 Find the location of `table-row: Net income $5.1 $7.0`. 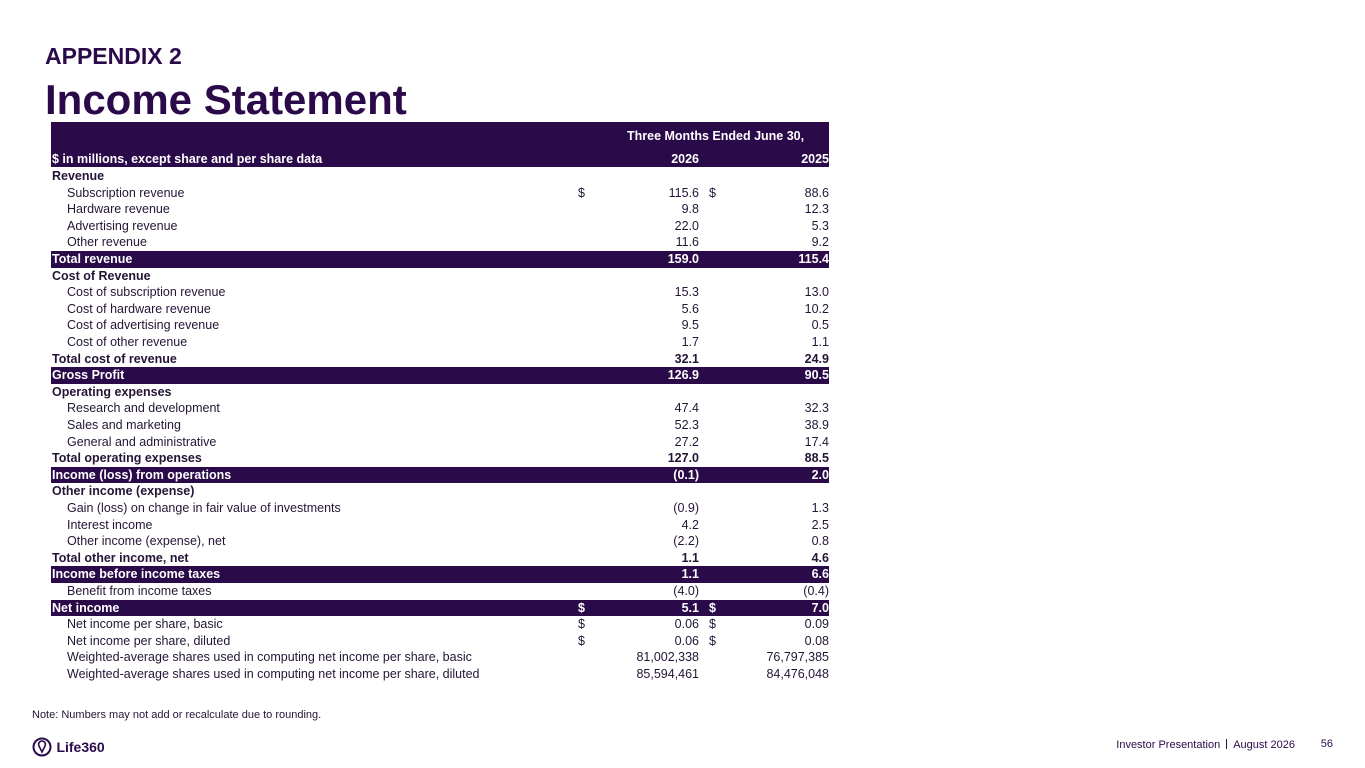

table-row: Net income $5.1 $7.0 is located at coordinates (440, 608).